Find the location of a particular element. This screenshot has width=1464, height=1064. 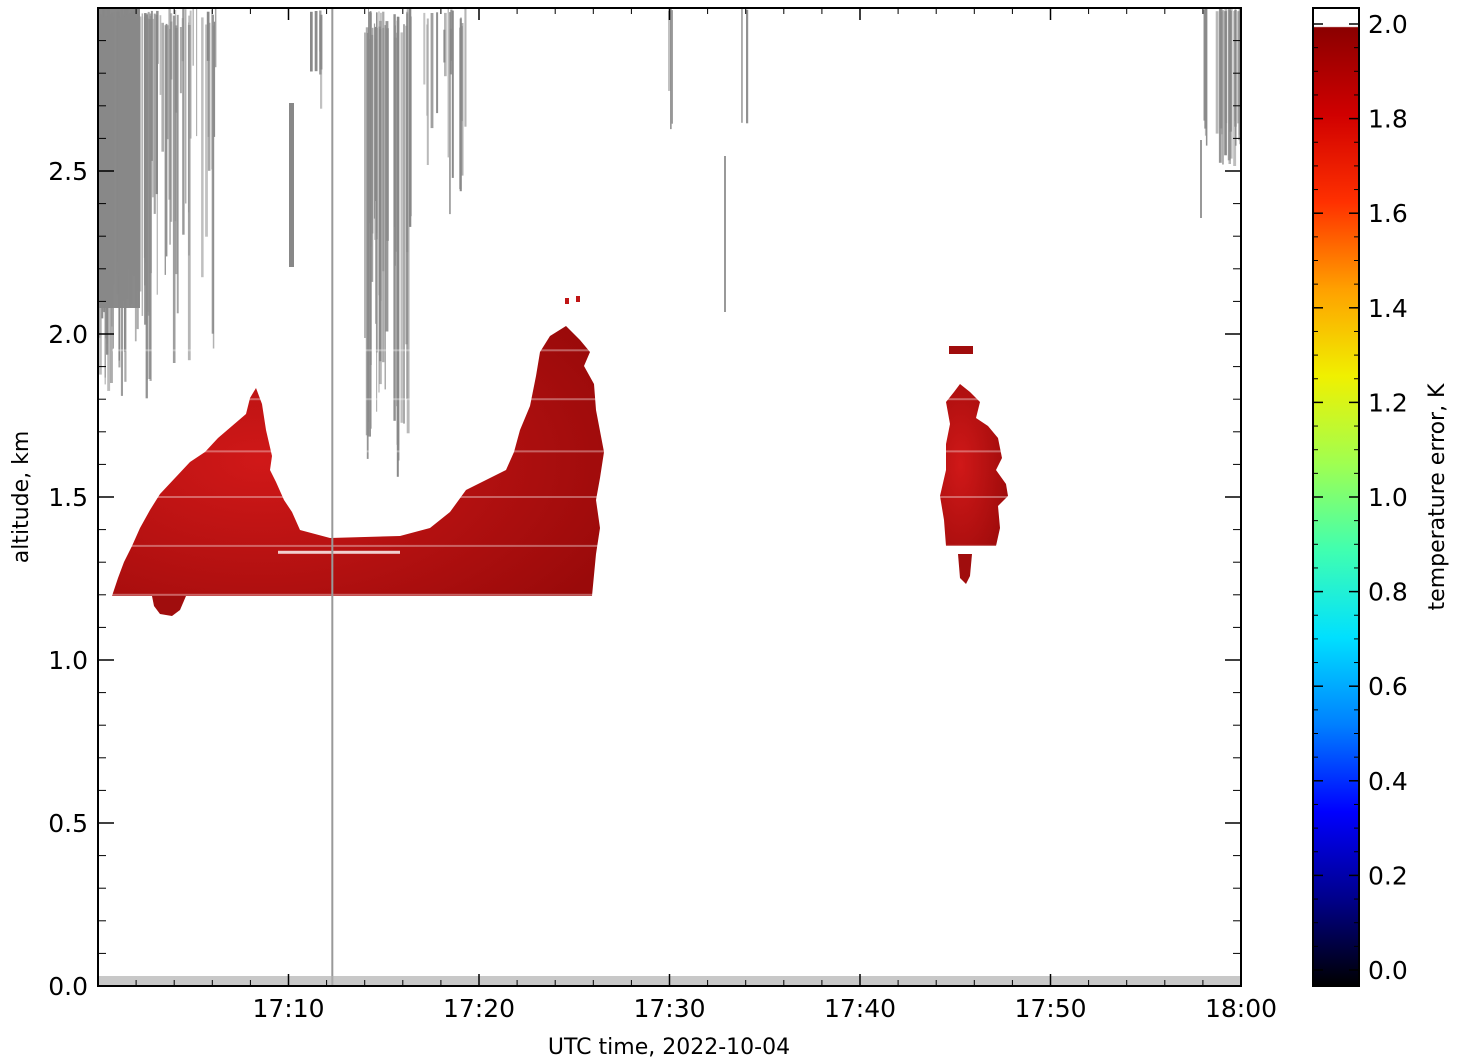

y-tick-label: 1.0 is located at coordinates (68, 660).